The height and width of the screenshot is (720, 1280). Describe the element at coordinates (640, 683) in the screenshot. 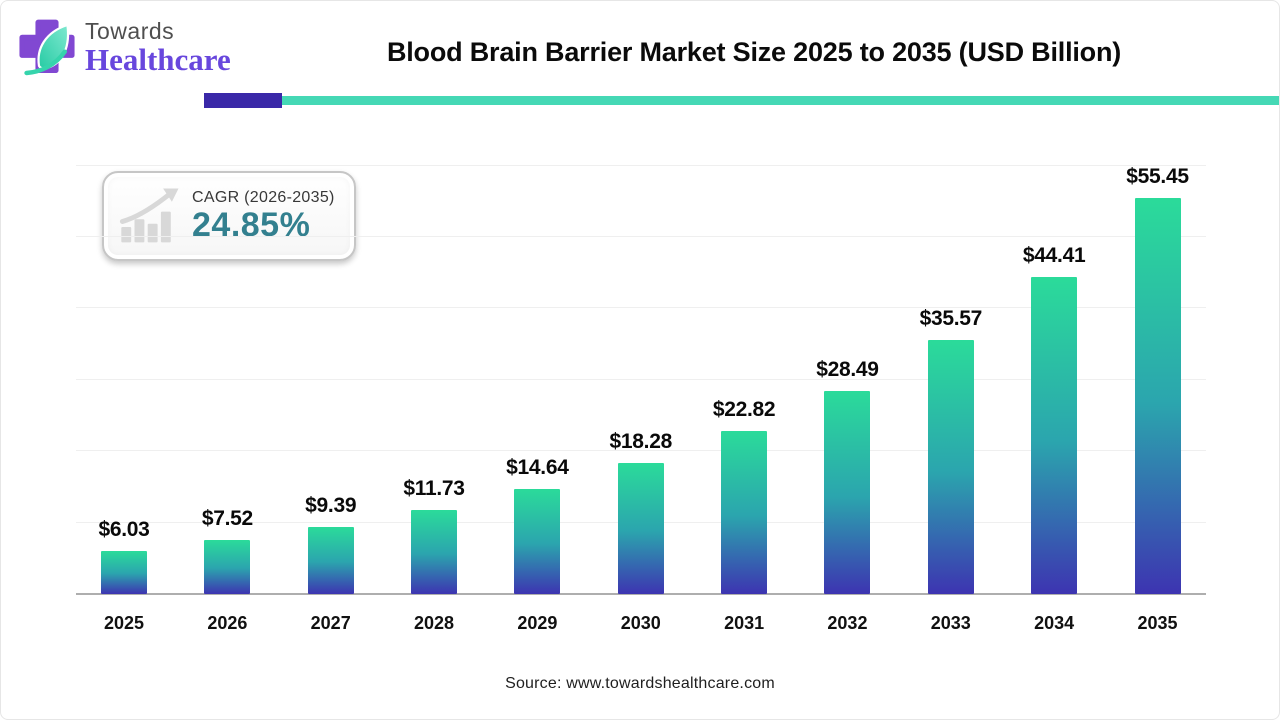

I see `source-text: Source: www.towardshealthcare.com` at that location.